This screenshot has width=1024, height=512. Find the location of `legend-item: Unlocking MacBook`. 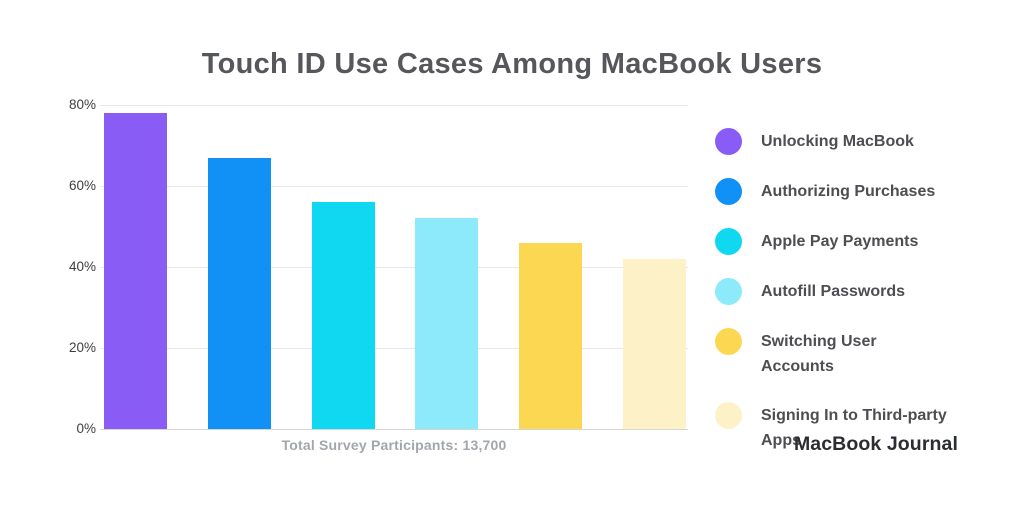

legend-item: Unlocking MacBook is located at coordinates (840, 141).